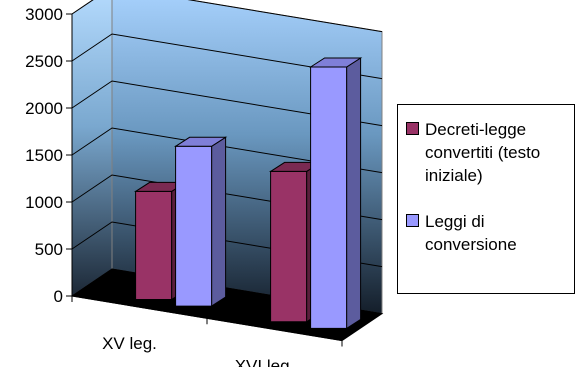  Describe the element at coordinates (412, 220) in the screenshot. I see `legend-swatch-leggi` at that location.